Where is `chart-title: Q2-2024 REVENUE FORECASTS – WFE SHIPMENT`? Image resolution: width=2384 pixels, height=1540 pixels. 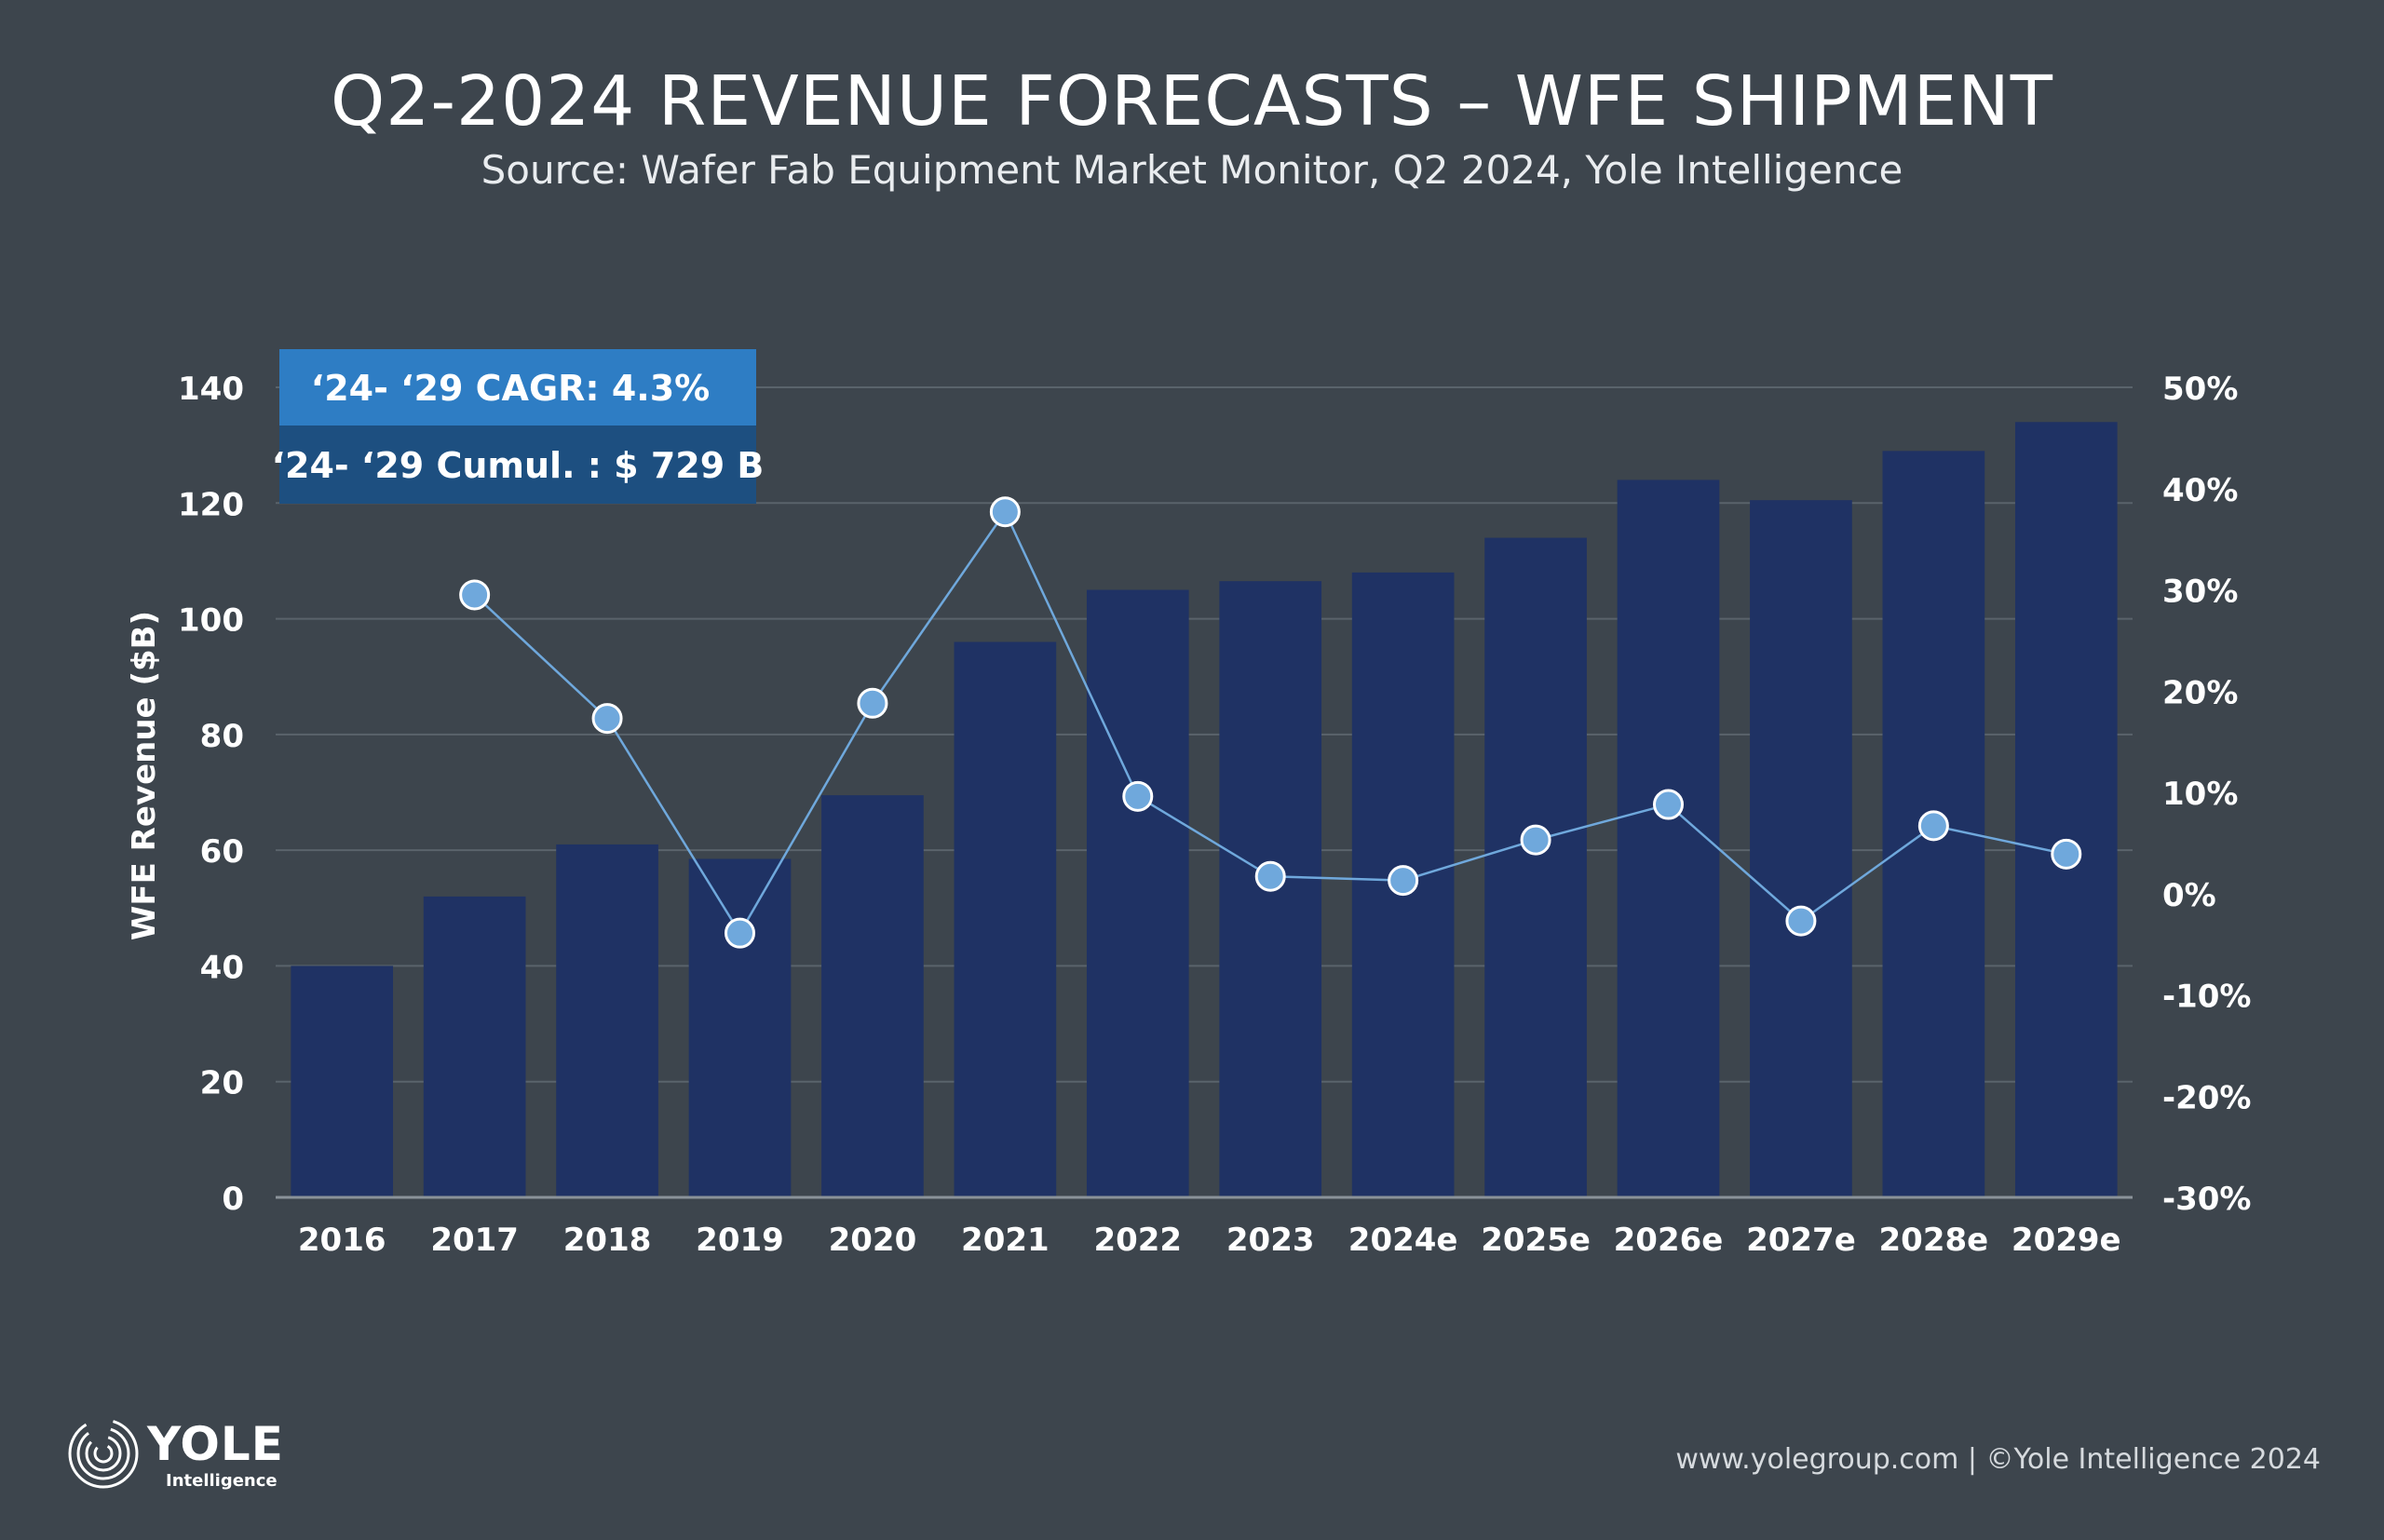 chart-title: Q2-2024 REVENUE FORECASTS – WFE SHIPMENT is located at coordinates (1192, 101).